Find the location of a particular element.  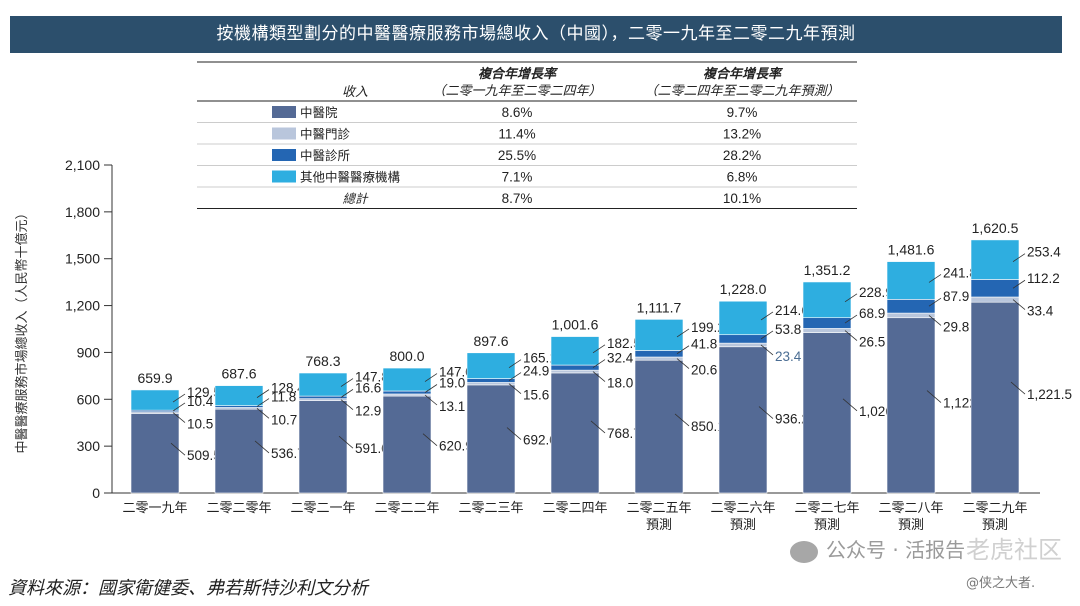

legend-label: 中醫門診 is located at coordinates (325, 134).